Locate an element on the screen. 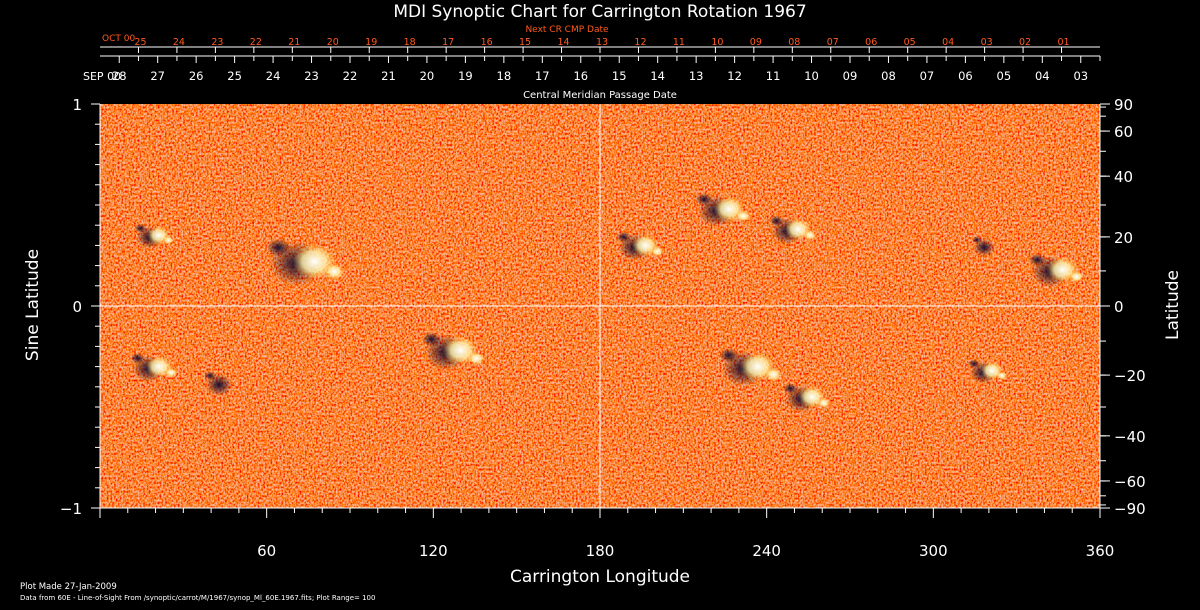 The width and height of the screenshot is (1200, 610). next-cr-axis-label: Next CR CMP Date is located at coordinates (567, 30).